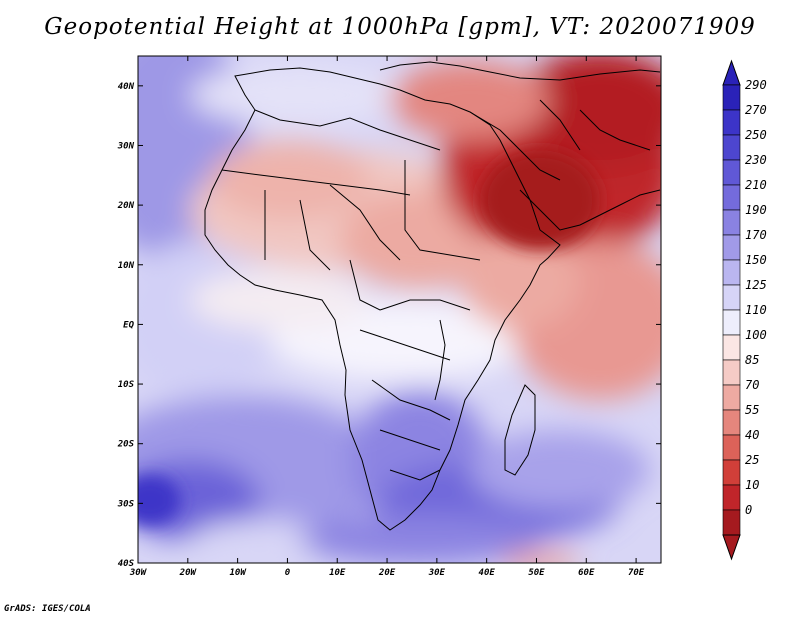 This screenshot has height=618, width=800. What do you see at coordinates (752, 410) in the screenshot?
I see `colorbar-label: 55` at bounding box center [752, 410].